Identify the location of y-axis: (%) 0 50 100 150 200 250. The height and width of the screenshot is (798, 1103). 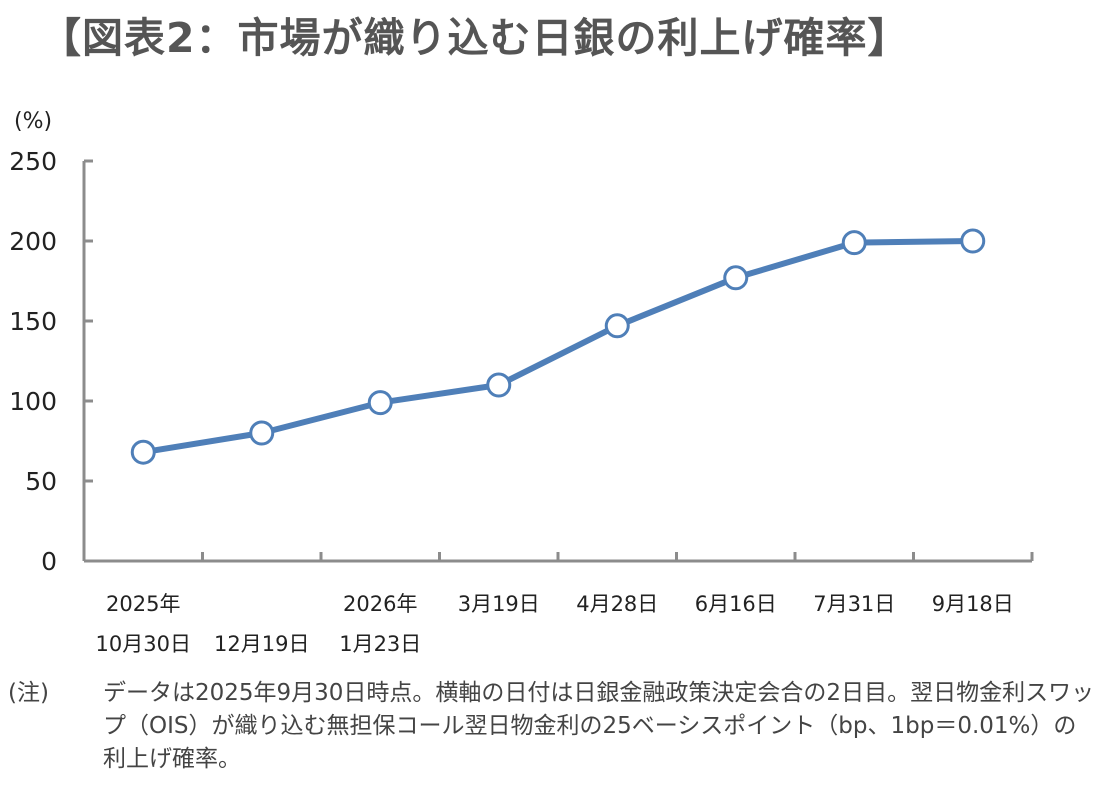
(51, 342).